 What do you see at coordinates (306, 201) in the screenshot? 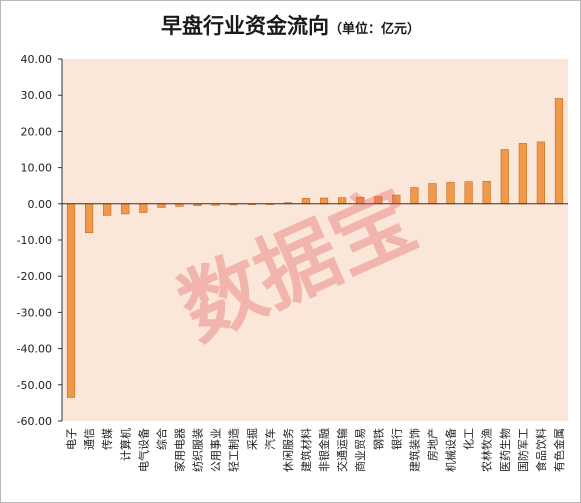
I see `bar-建筑材料` at bounding box center [306, 201].